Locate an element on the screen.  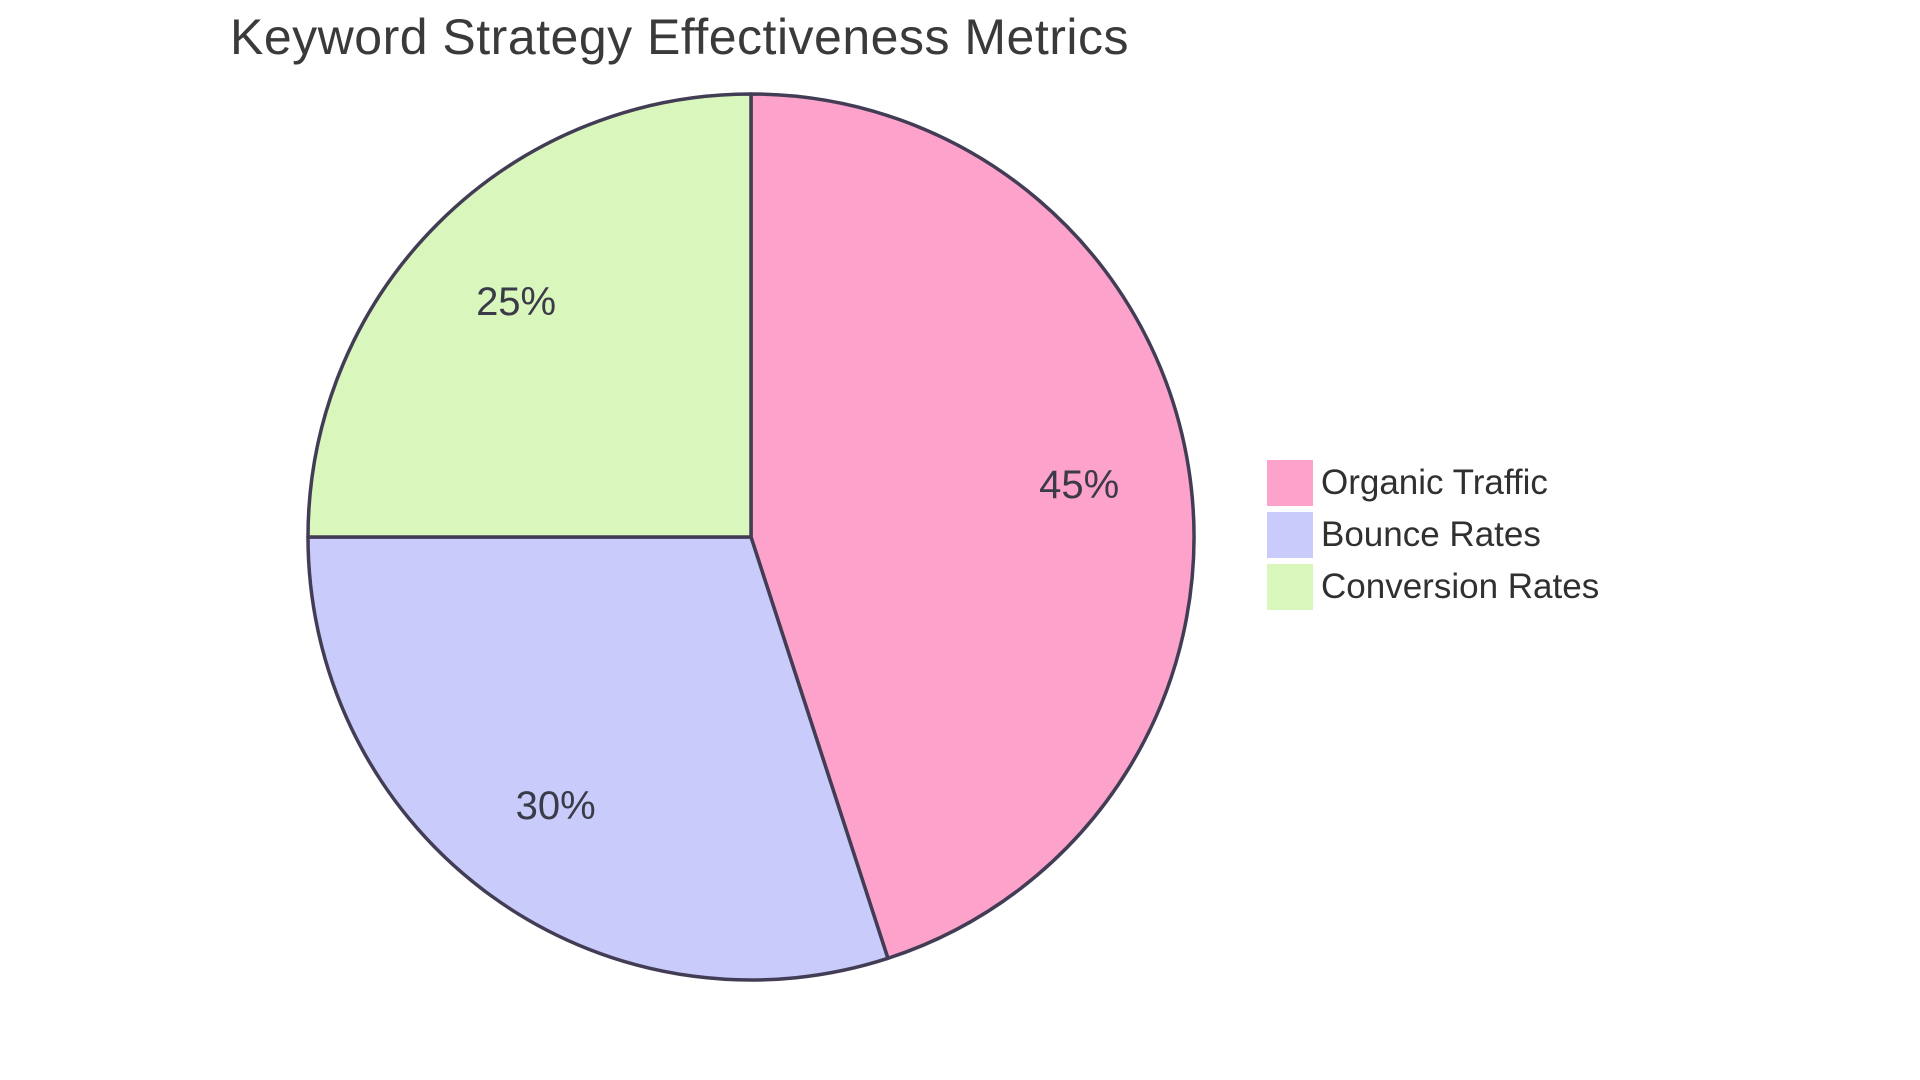
pie-slice-conversion-rates is located at coordinates (529, 315).